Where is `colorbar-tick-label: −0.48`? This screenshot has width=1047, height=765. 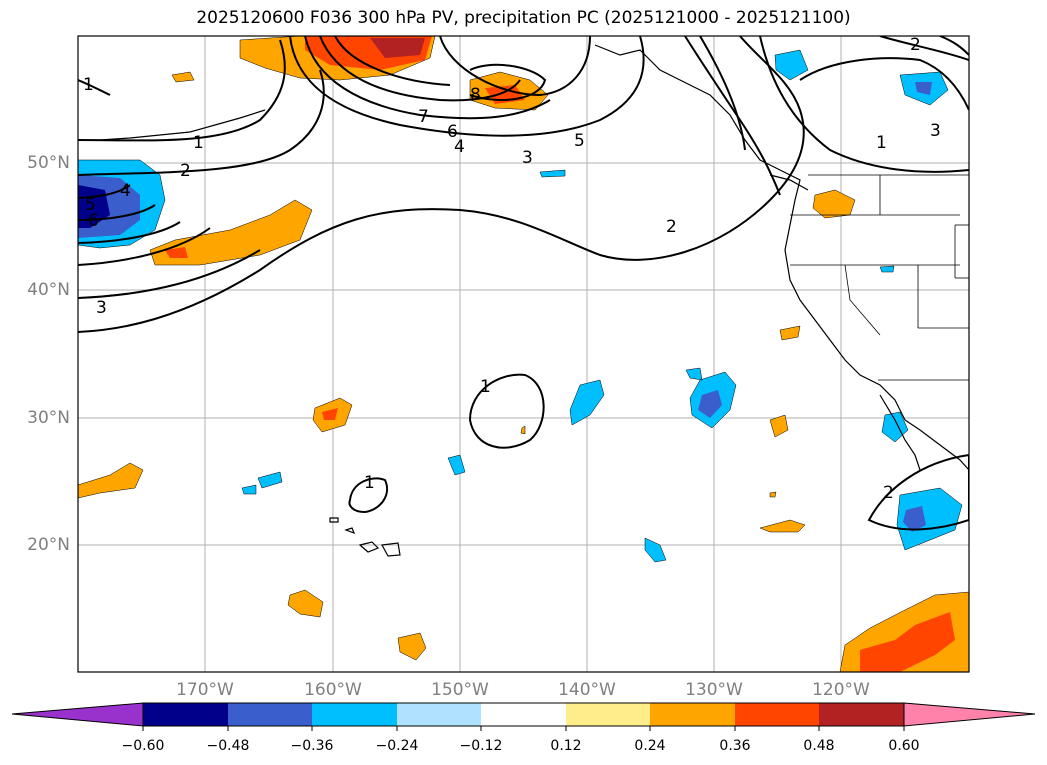
colorbar-tick-label: −0.48 is located at coordinates (228, 746).